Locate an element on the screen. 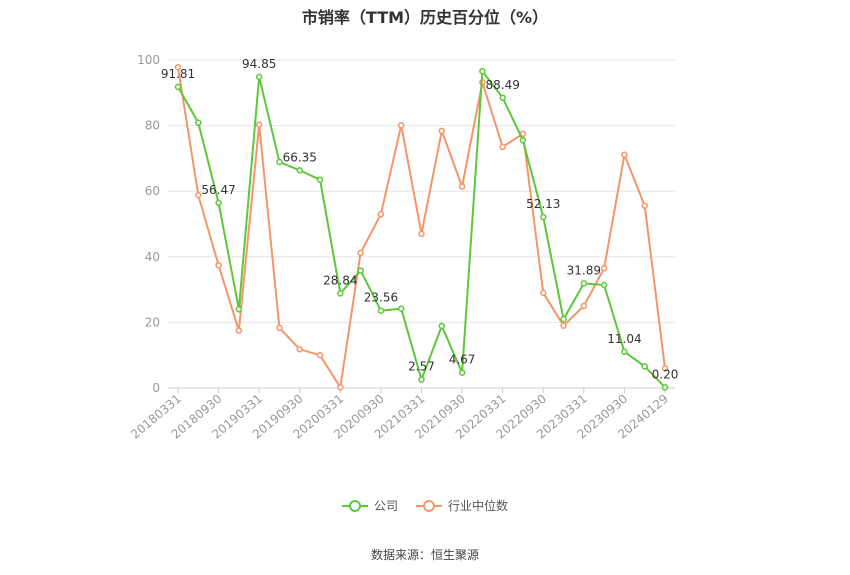 This screenshot has height=575, width=850. data-label: 4.67 is located at coordinates (462, 360).